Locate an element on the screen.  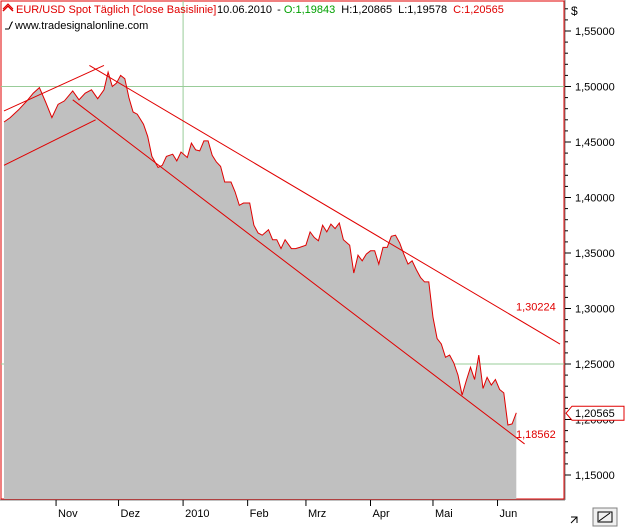
trend-line-label: 1,18562 is located at coordinates (536, 435).